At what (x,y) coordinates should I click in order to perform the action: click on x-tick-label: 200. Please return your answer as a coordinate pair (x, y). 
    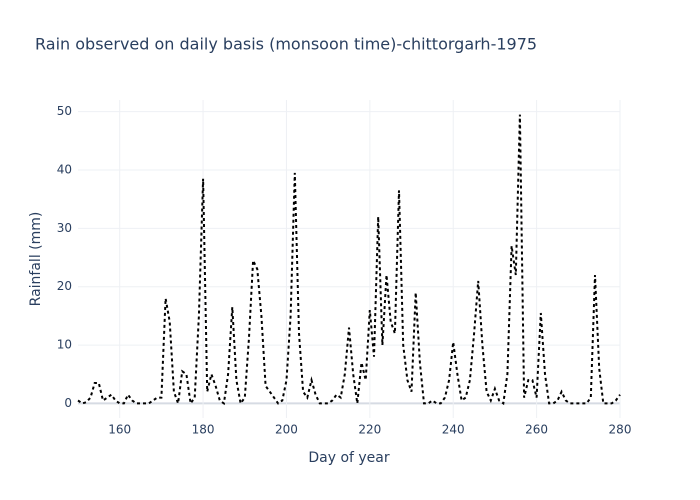
    Looking at the image, I should click on (286, 430).